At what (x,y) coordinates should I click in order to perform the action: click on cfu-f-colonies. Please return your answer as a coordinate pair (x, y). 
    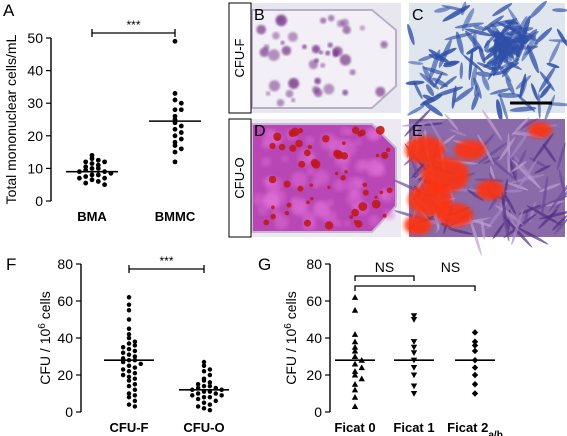
    Looking at the image, I should click on (322, 60).